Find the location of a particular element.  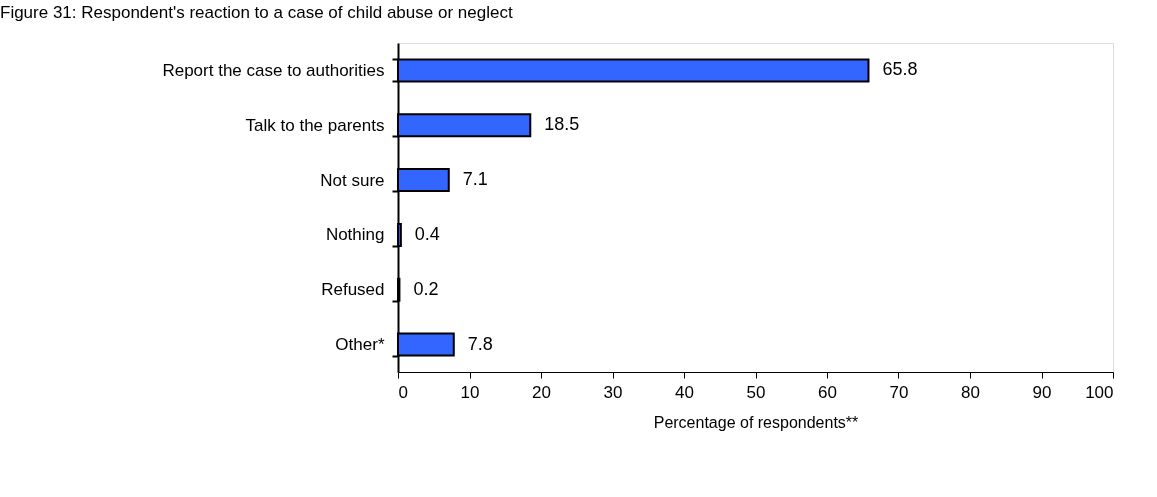

data-label: 0.4 is located at coordinates (427, 233).